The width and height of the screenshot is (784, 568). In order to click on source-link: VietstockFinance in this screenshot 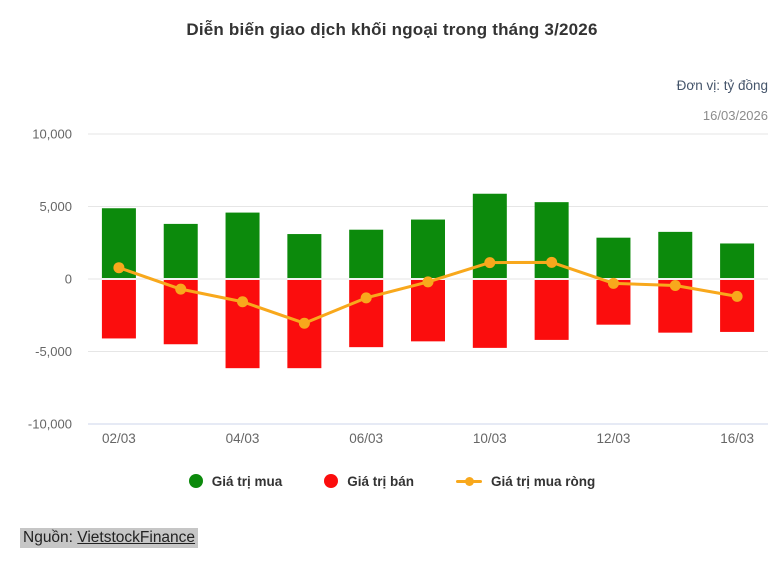, I will do `click(136, 537)`.